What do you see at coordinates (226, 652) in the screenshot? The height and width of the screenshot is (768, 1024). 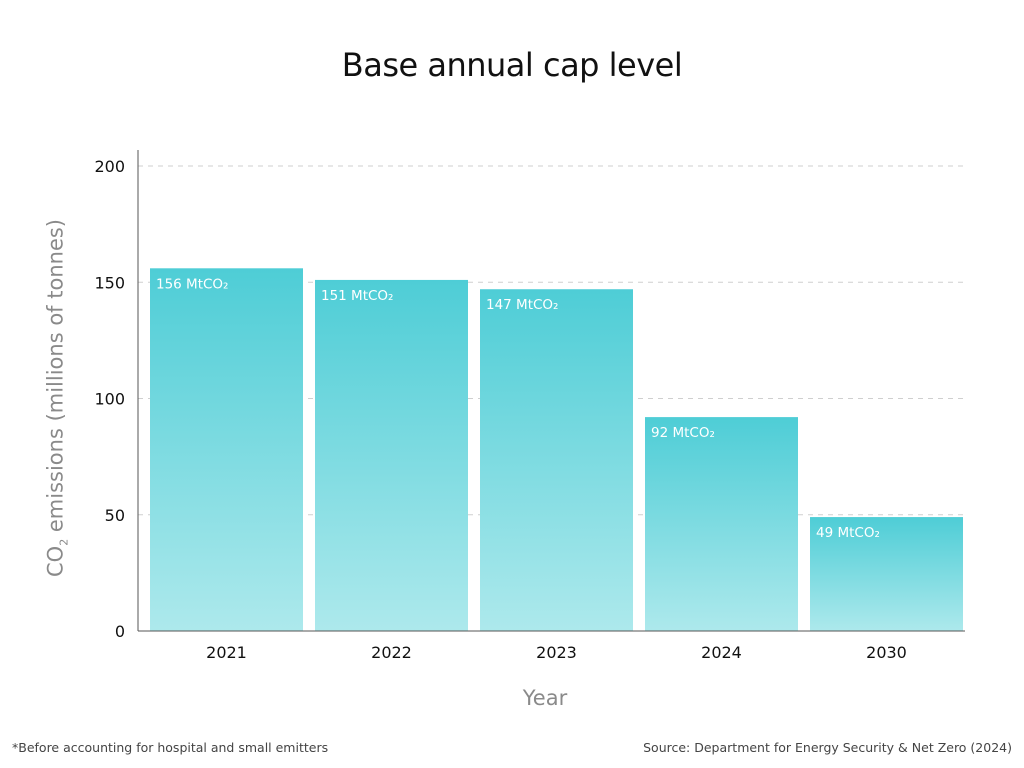 I see `x-tick-label: 2021` at bounding box center [226, 652].